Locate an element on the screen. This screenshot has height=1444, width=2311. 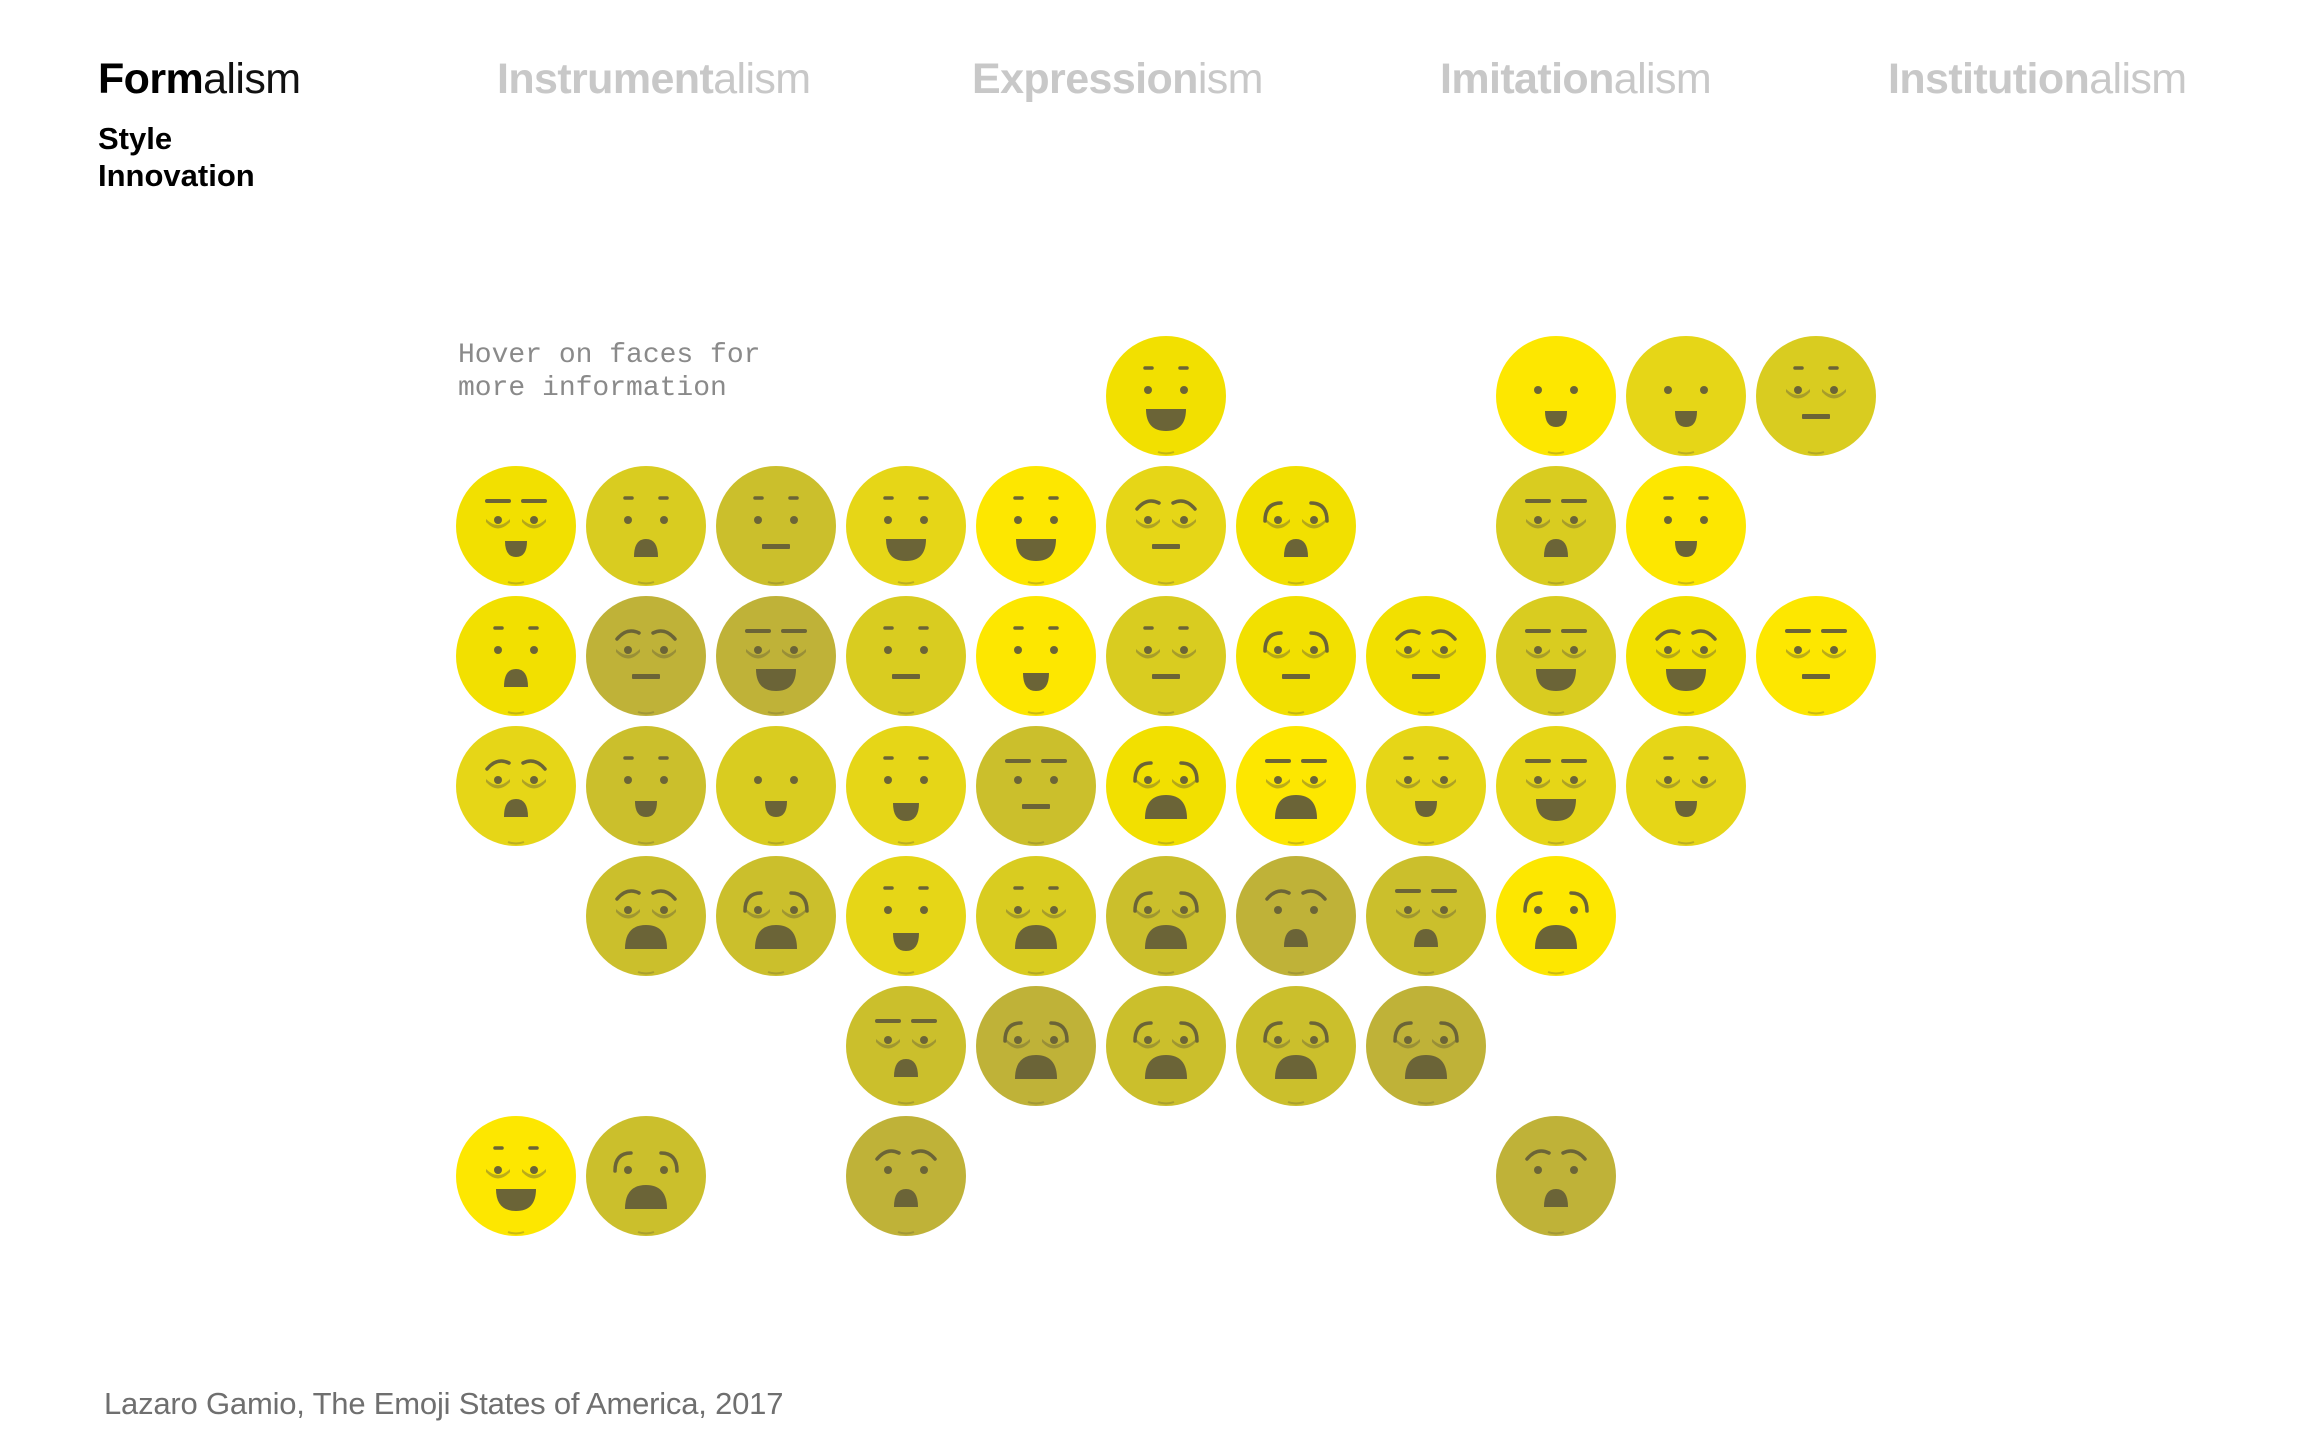
nav-formalism-rest: alism is located at coordinates (252, 79).